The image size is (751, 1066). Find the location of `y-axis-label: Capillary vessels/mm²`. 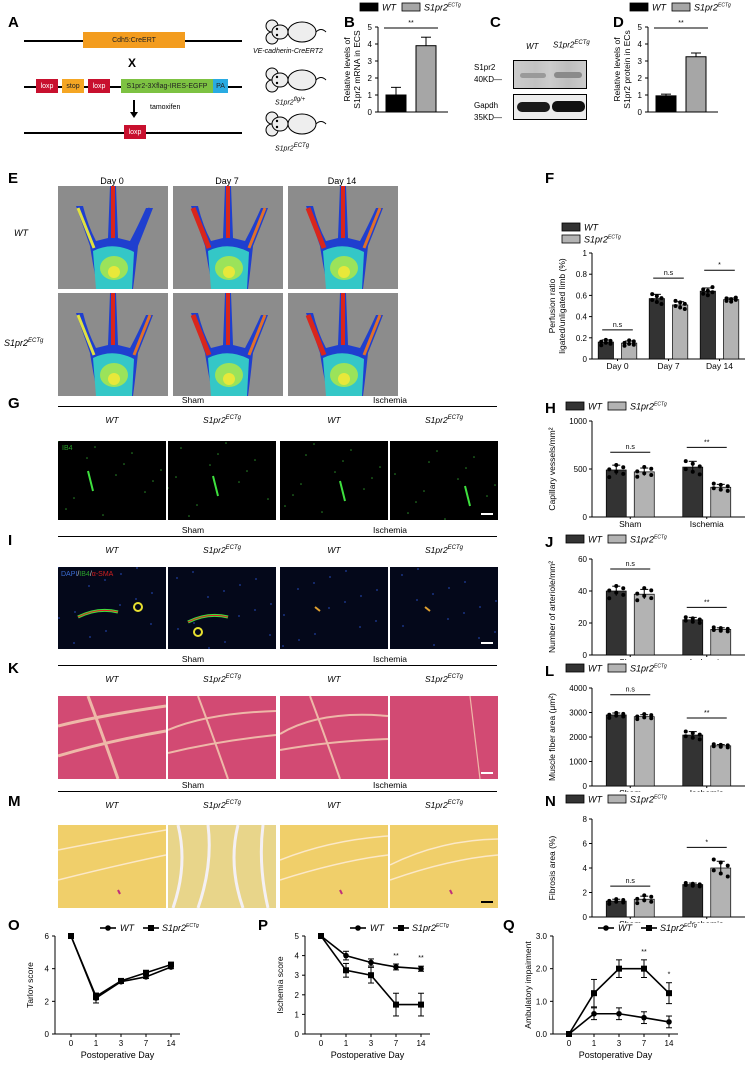

y-axis-label: Capillary vessels/mm² is located at coordinates (552, 468).